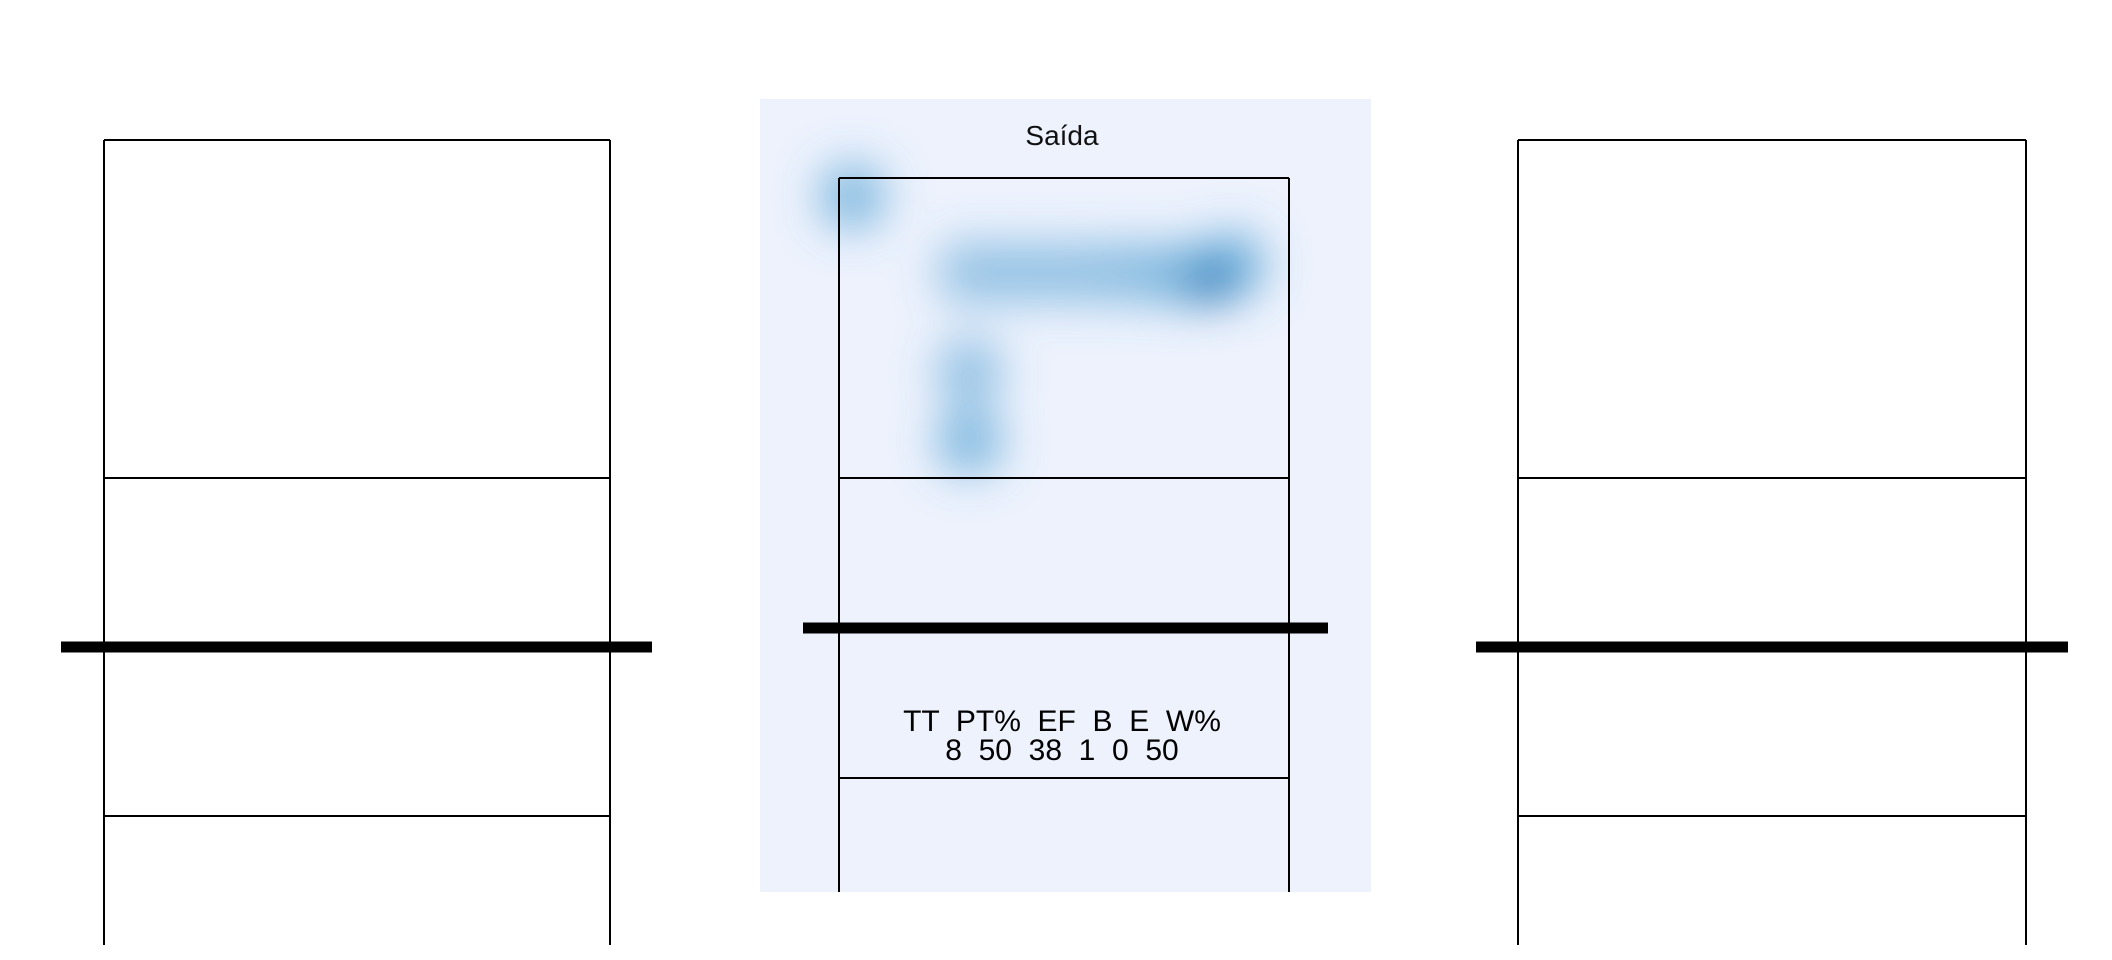 This screenshot has width=2112, height=960. Describe the element at coordinates (1062, 135) in the screenshot. I see `panel-title: Saída` at that location.